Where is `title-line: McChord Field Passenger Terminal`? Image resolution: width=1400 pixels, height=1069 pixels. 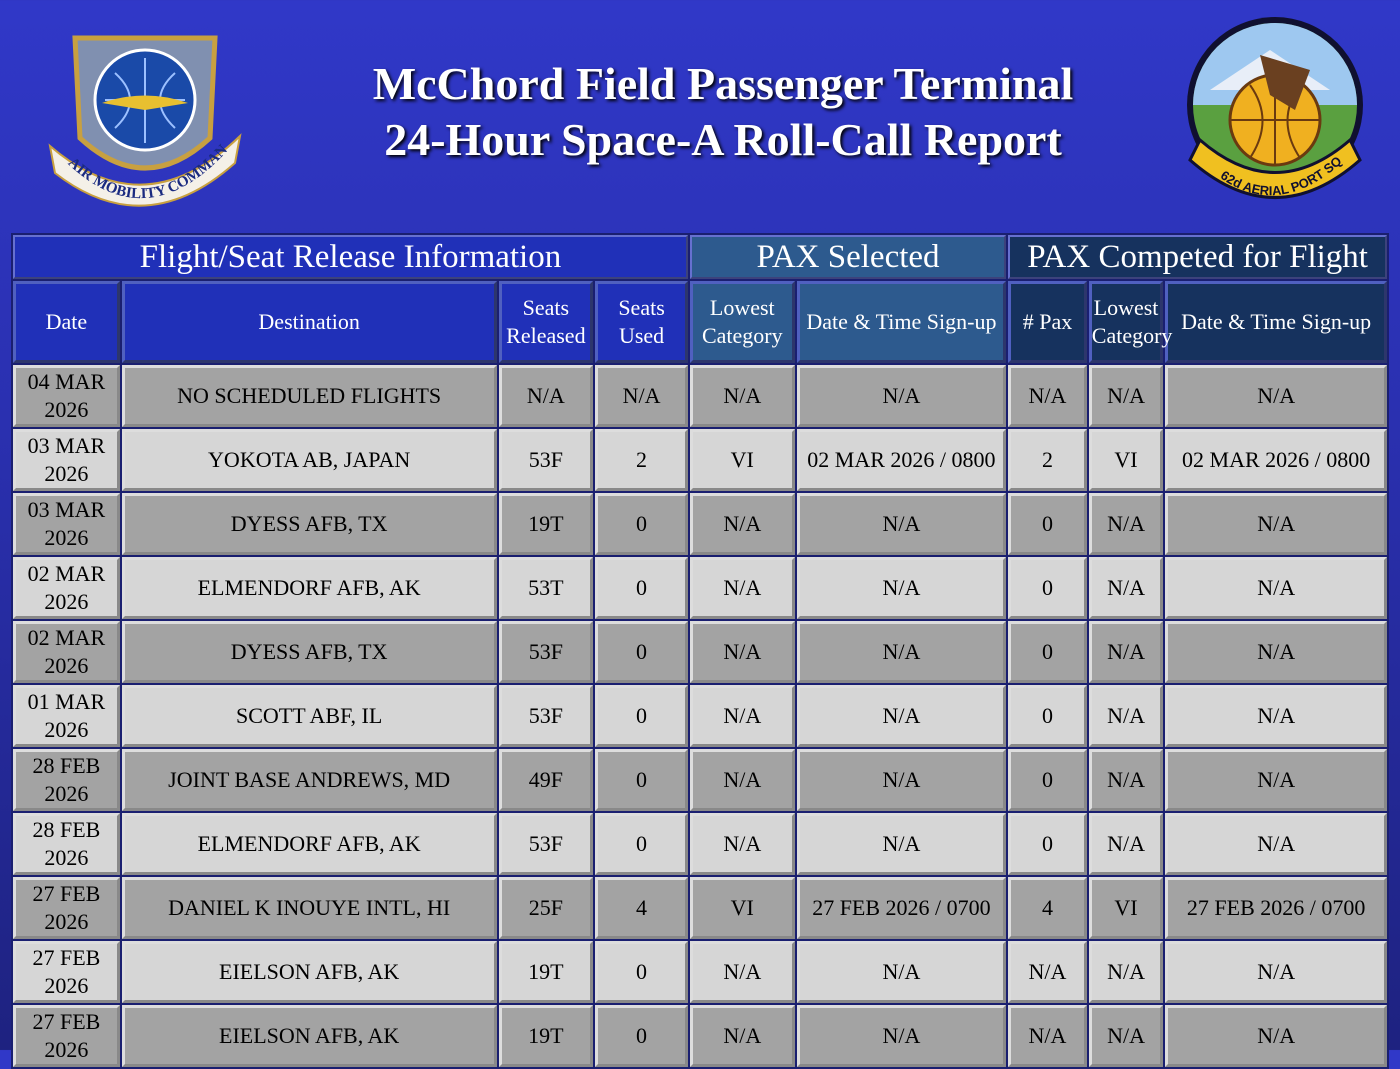
title-line: McChord Field Passenger Terminal is located at coordinates (723, 83).